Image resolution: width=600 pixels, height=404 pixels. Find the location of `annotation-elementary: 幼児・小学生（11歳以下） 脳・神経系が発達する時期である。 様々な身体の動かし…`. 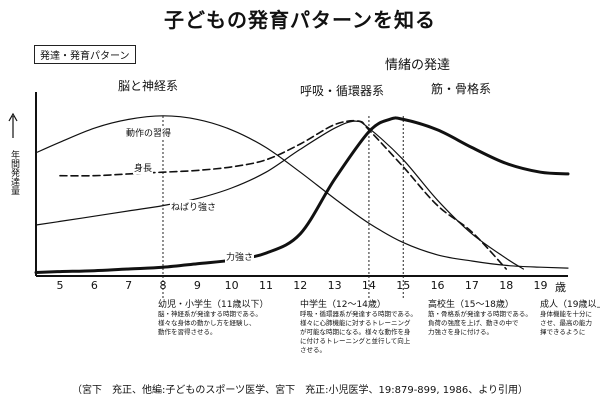

annotation-elementary: 幼児・小学生（11歳以下） 脳・神経系が発達する時期である。 様々な身体の動かし… is located at coordinates (213, 318).